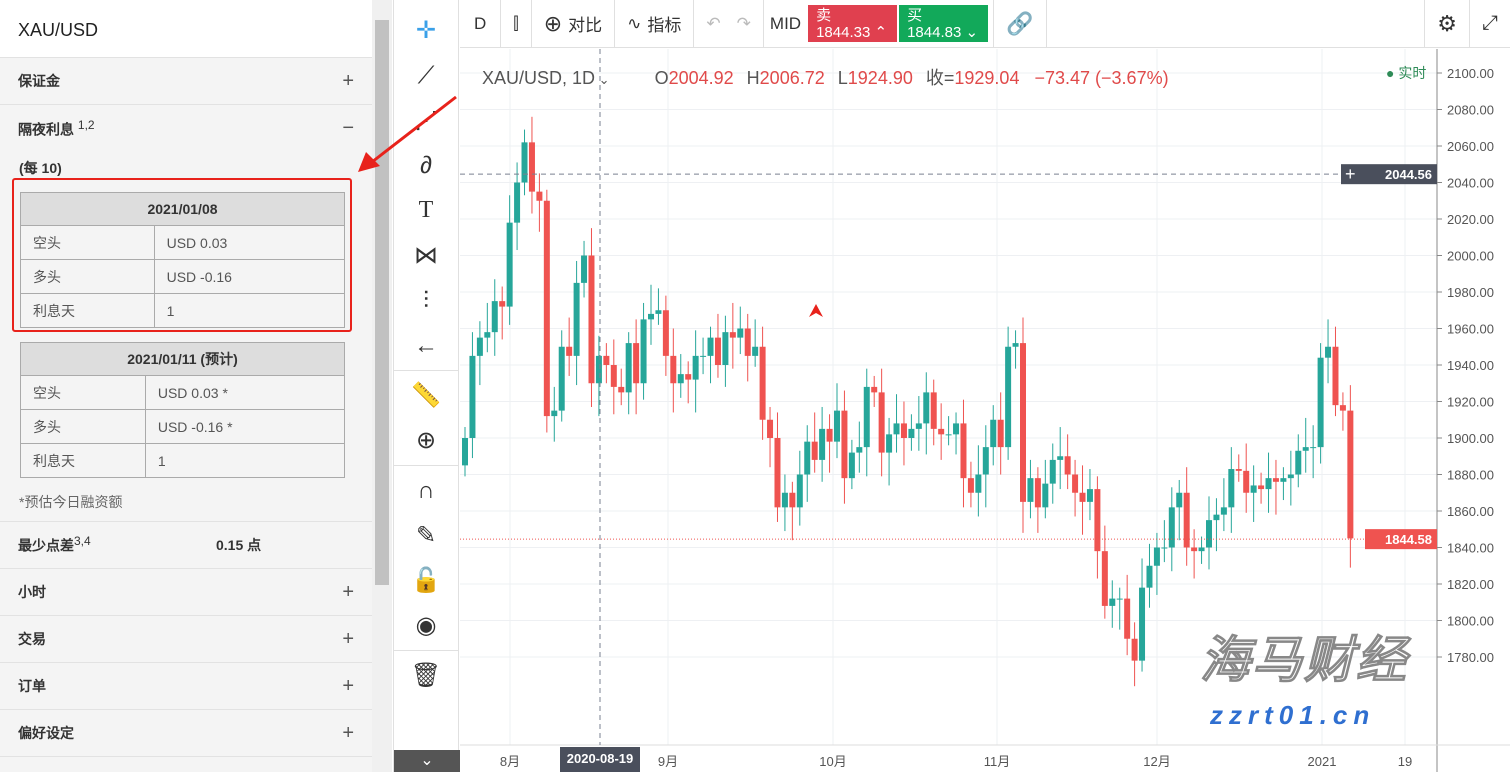  Describe the element at coordinates (1470, 657) in the screenshot. I see `y-tick-label: 1780.00` at that location.